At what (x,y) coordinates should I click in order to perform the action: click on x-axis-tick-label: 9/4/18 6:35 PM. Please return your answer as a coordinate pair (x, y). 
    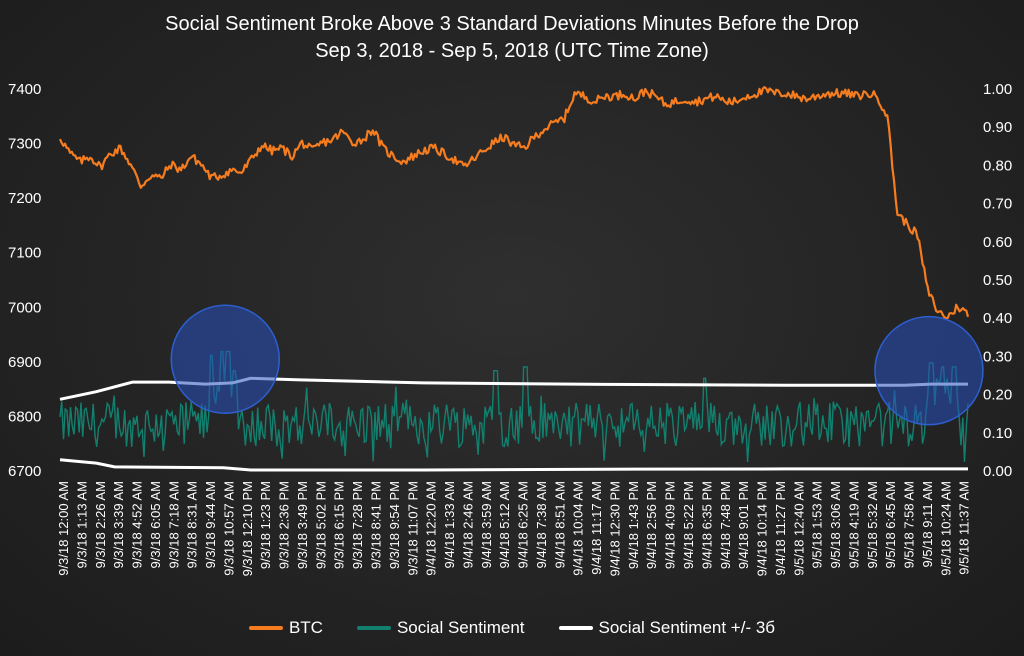
    Looking at the image, I should click on (706, 525).